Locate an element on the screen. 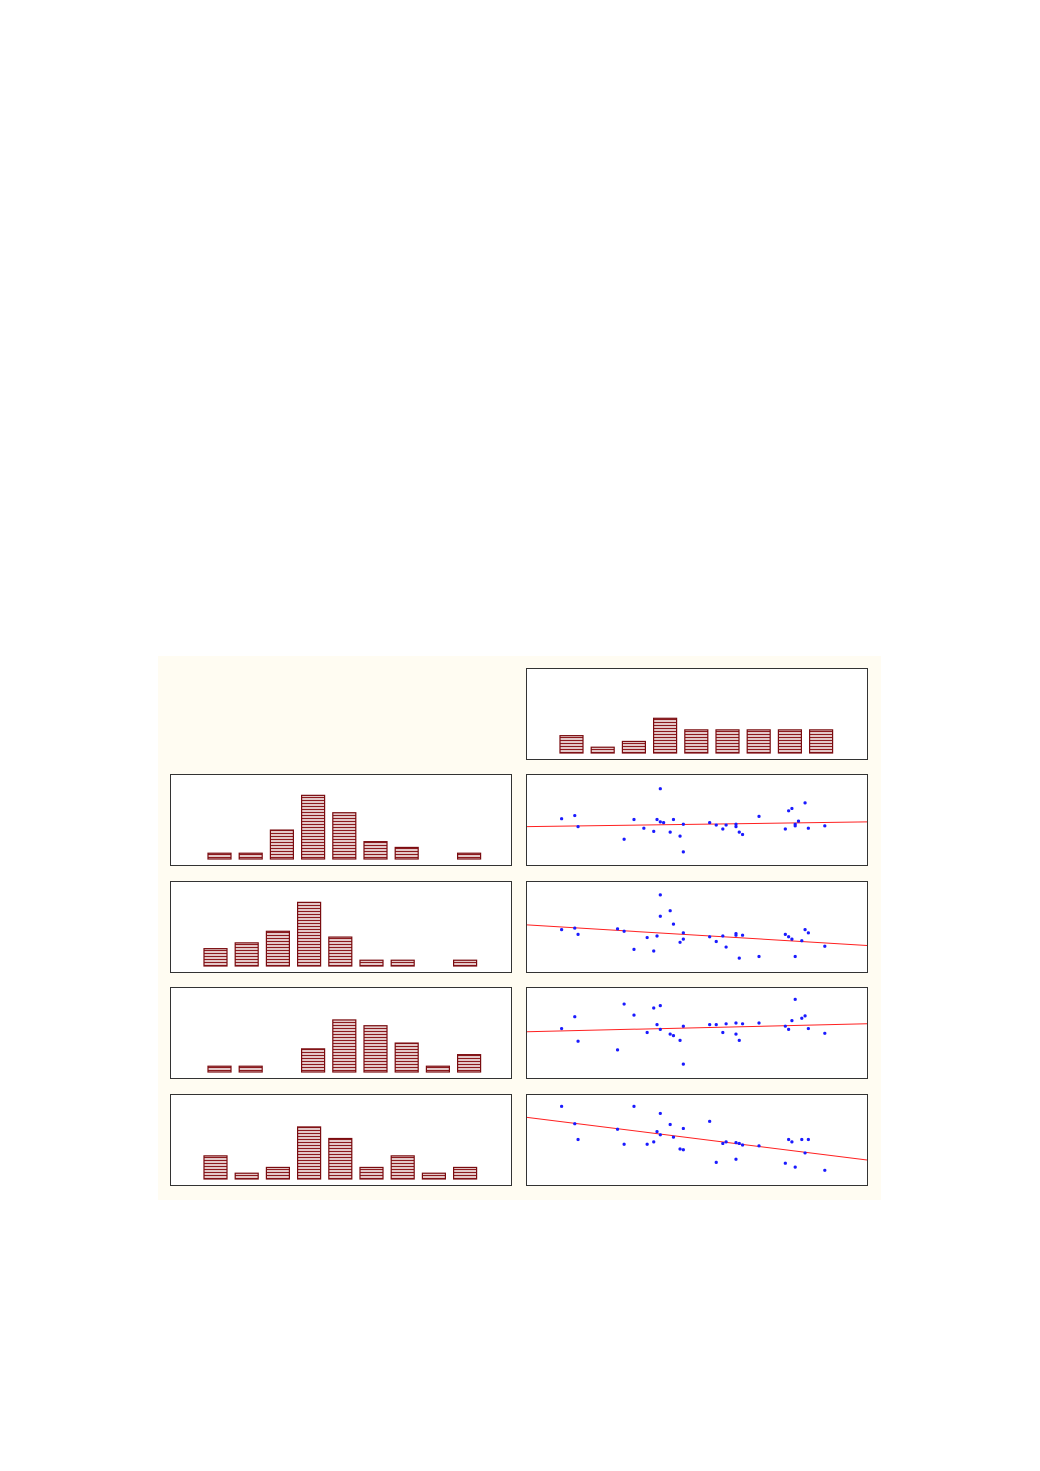 The image size is (1040, 1471). histogram-panel-row2 is located at coordinates (341, 927).